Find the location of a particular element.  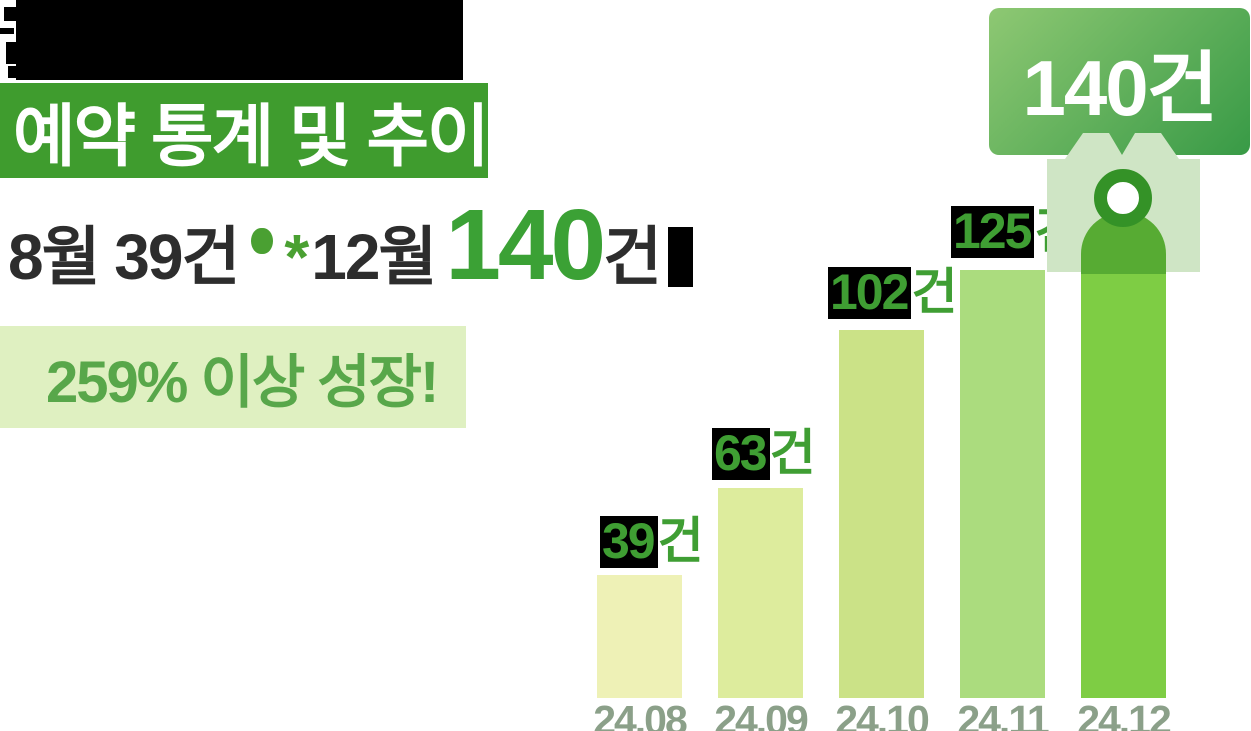

missing-glyph-box is located at coordinates (681, 257).